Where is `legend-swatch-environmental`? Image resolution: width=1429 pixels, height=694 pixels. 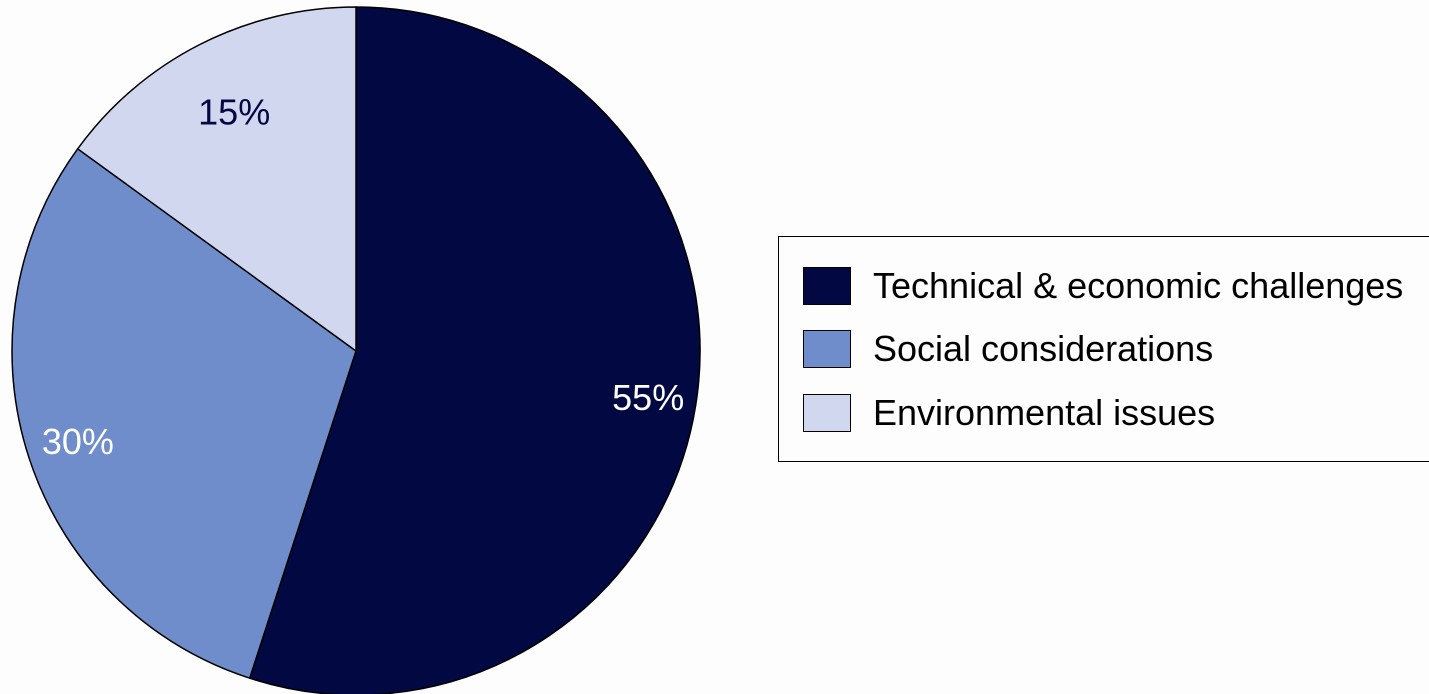
legend-swatch-environmental is located at coordinates (827, 413).